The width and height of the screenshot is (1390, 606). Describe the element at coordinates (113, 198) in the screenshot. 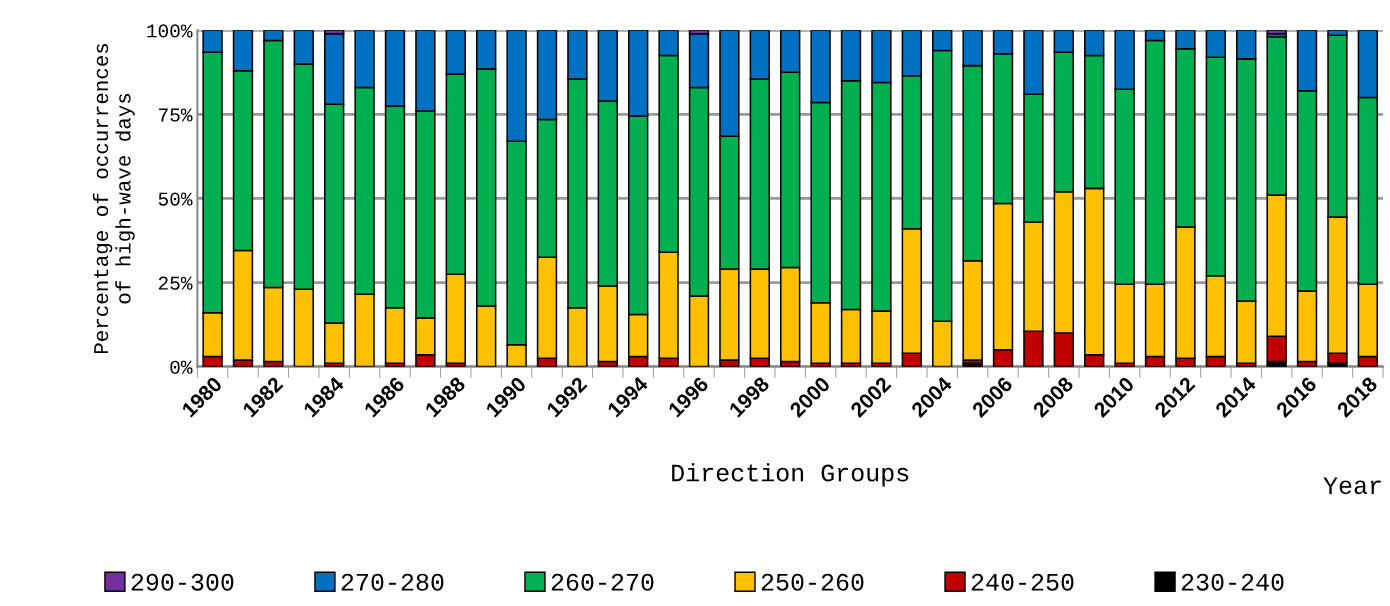

I see `y-axis-title: Percentage of occurrences of high-wave days` at that location.